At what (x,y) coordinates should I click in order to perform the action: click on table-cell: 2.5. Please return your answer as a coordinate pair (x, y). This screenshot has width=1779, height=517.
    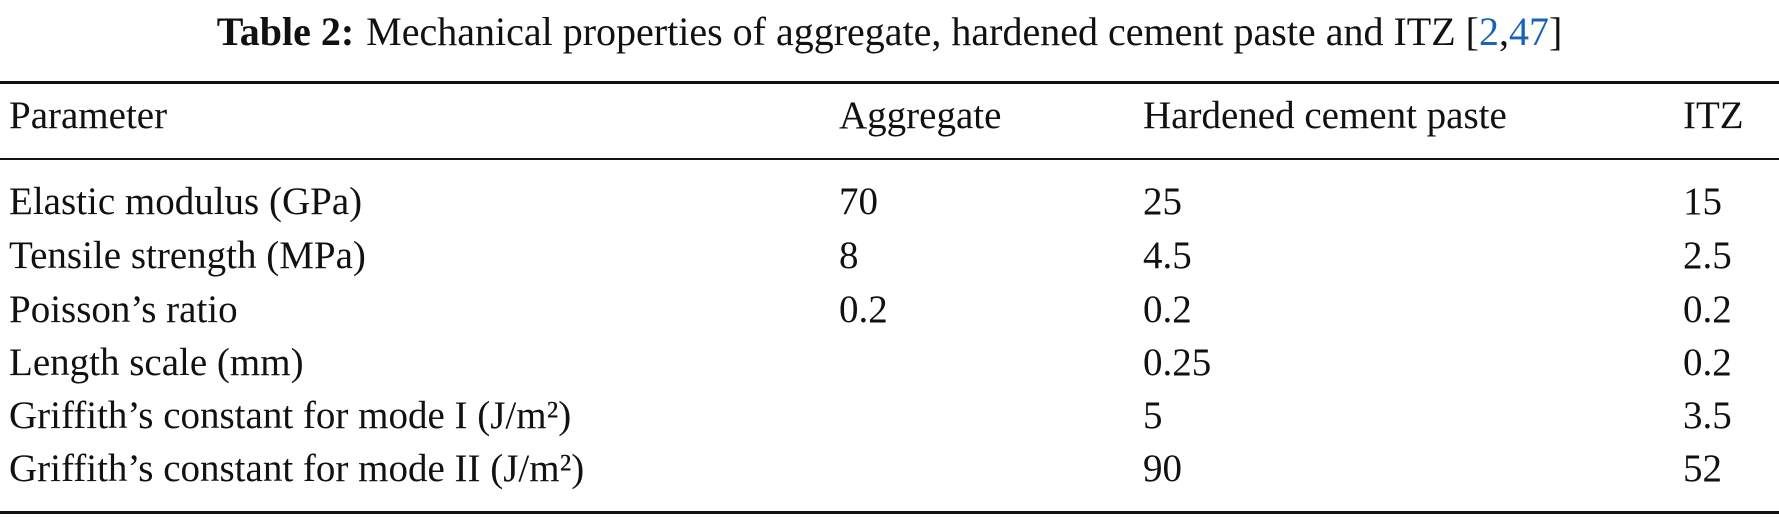
    Looking at the image, I should click on (1707, 255).